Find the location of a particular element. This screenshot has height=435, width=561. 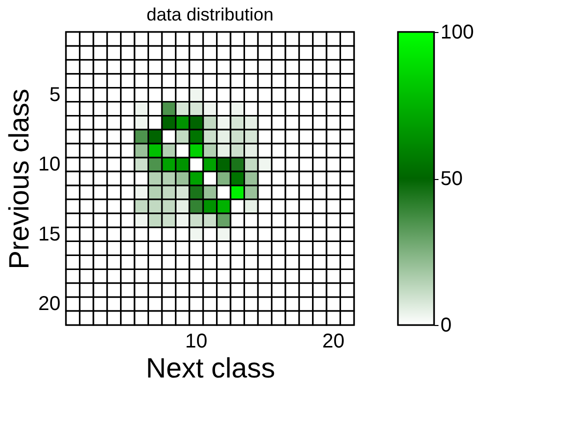

y-axis-title: Previous class is located at coordinates (18, 179).